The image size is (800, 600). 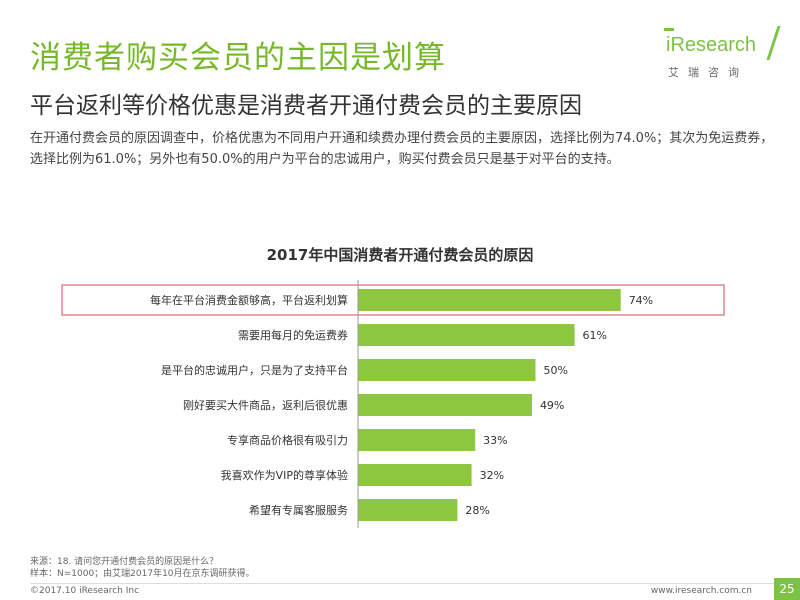 I want to click on page-title: 消费者购买会员的主因是划算, so click(x=238, y=58).